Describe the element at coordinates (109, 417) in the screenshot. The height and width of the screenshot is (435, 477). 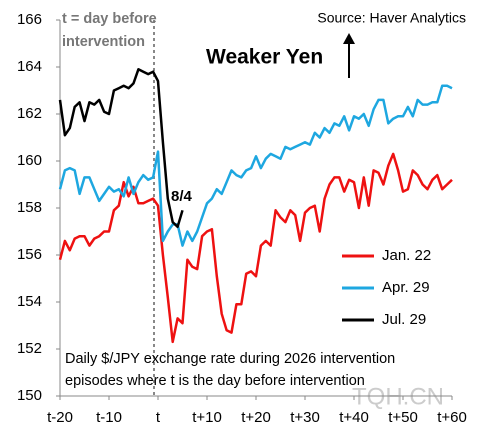
I see `x-tick-label: t-10` at that location.